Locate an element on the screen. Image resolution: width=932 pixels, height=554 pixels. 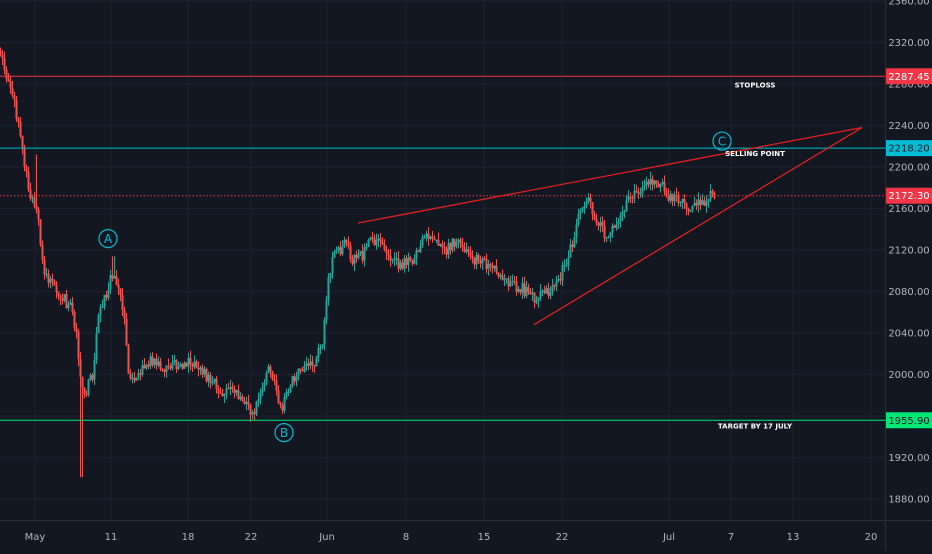
price-tag-label: 2287.45 is located at coordinates (908, 77).